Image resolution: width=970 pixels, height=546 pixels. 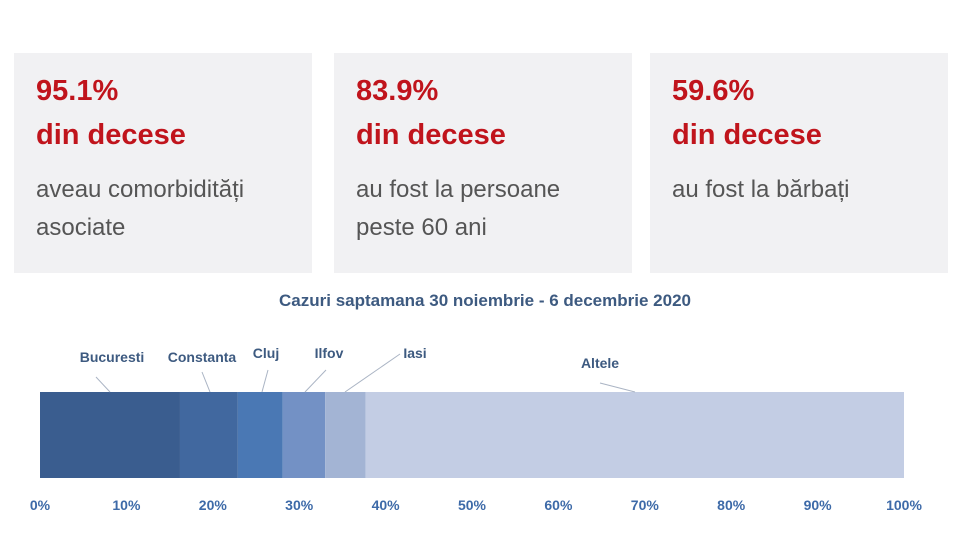 What do you see at coordinates (304, 435) in the screenshot?
I see `bar-segment-ilfov` at bounding box center [304, 435].